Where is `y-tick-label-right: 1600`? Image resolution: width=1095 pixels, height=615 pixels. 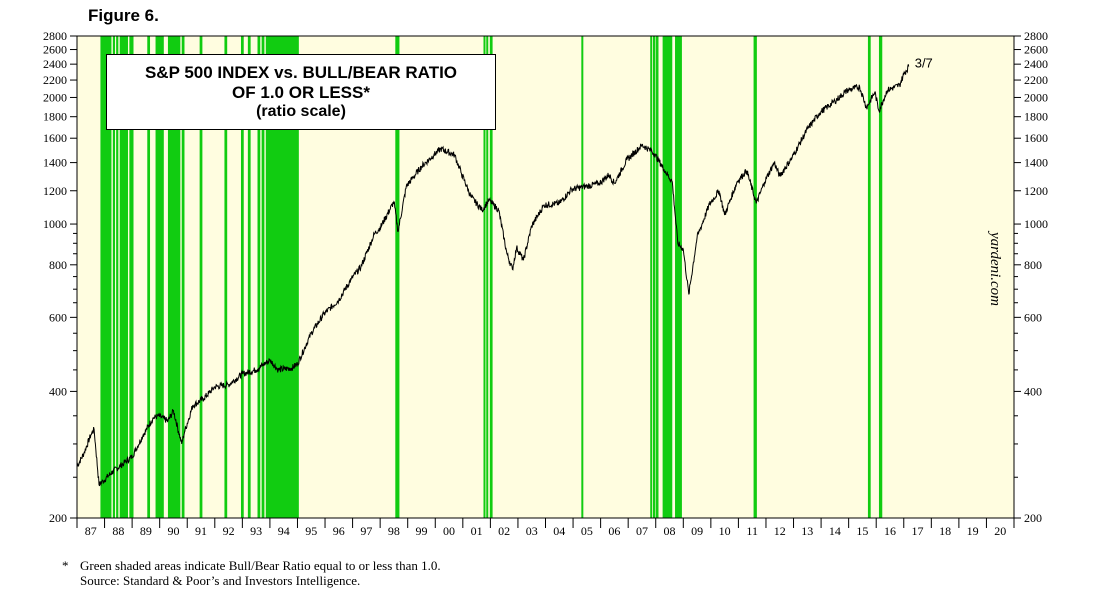 y-tick-label-right: 1600 is located at coordinates (1036, 138).